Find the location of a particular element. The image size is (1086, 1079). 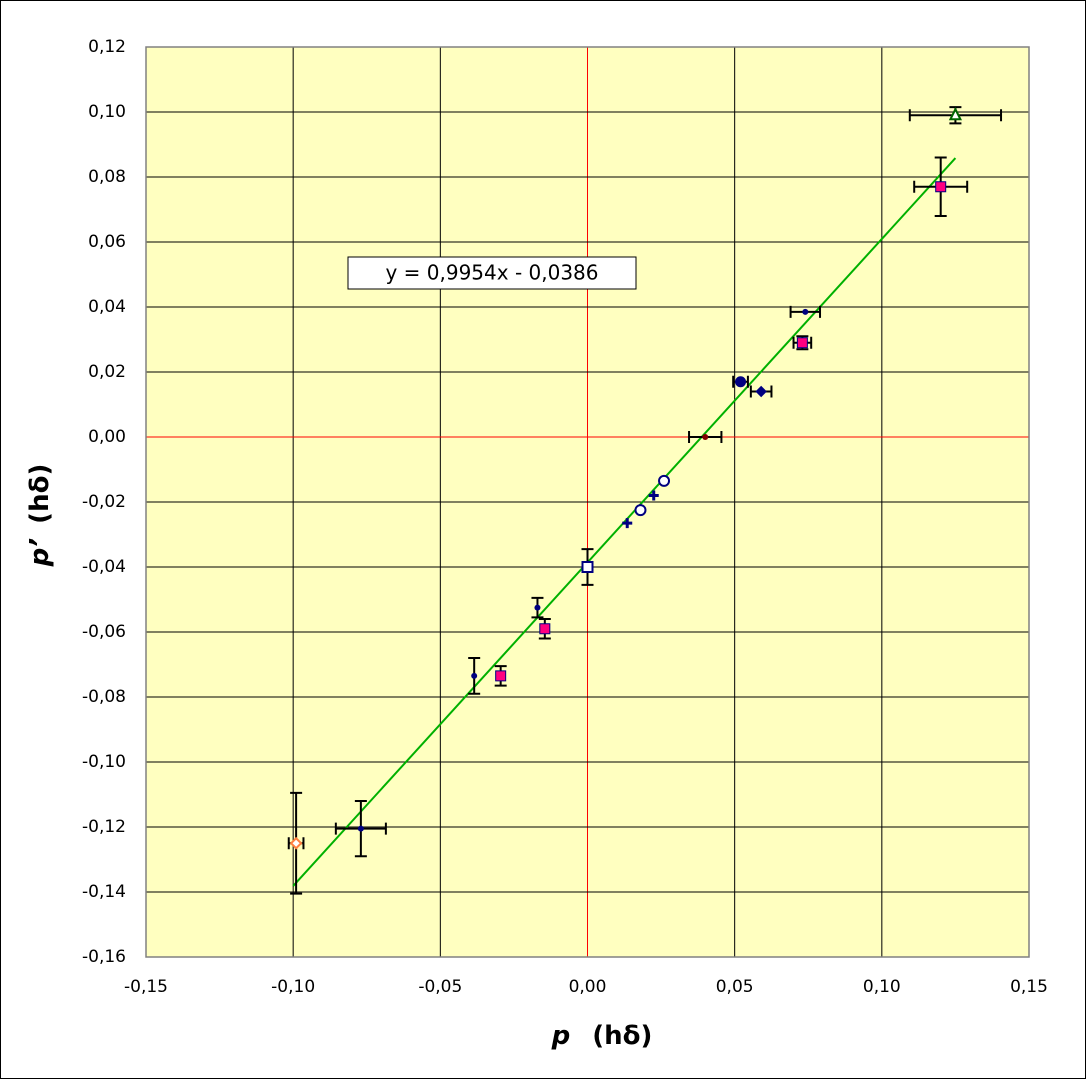

x-tick-label: 0,10 is located at coordinates (882, 987).